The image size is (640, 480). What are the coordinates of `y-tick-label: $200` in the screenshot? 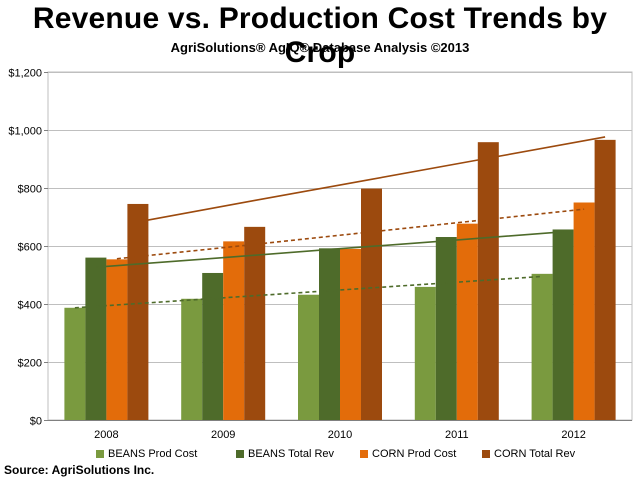 It's located at (30, 364).